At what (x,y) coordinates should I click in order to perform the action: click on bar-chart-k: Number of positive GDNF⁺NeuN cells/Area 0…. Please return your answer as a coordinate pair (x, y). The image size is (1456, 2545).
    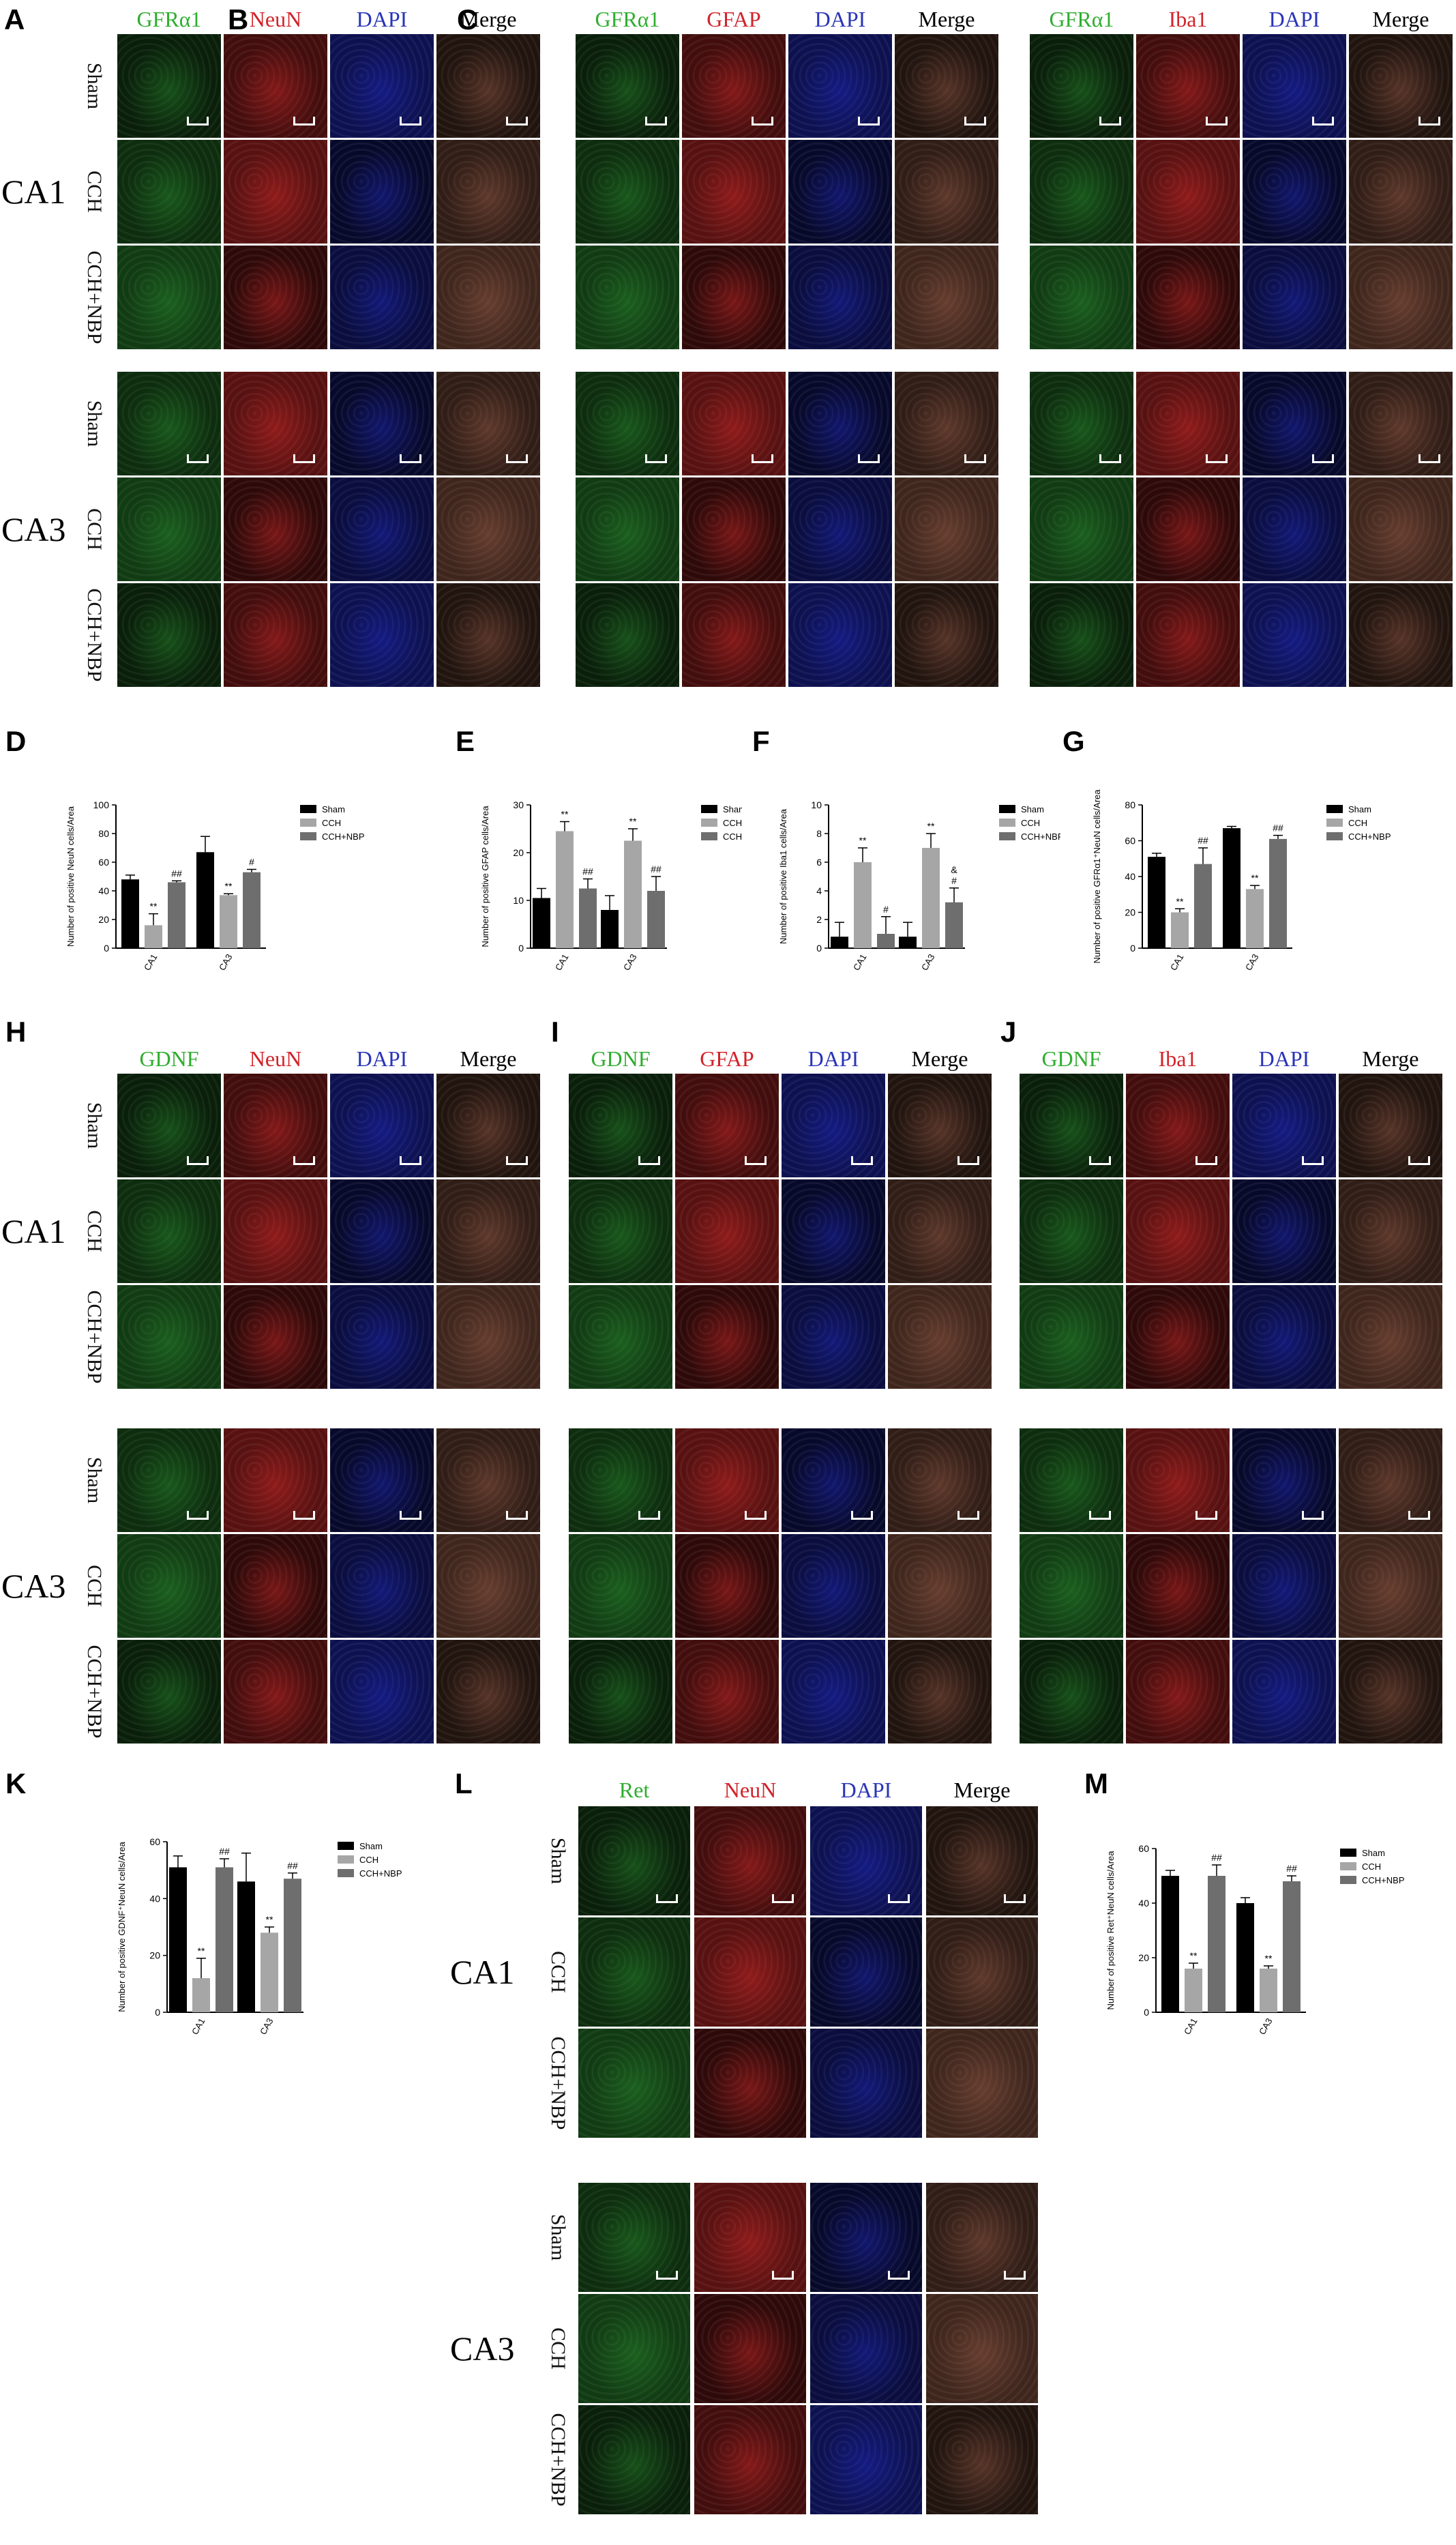
    Looking at the image, I should click on (259, 1936).